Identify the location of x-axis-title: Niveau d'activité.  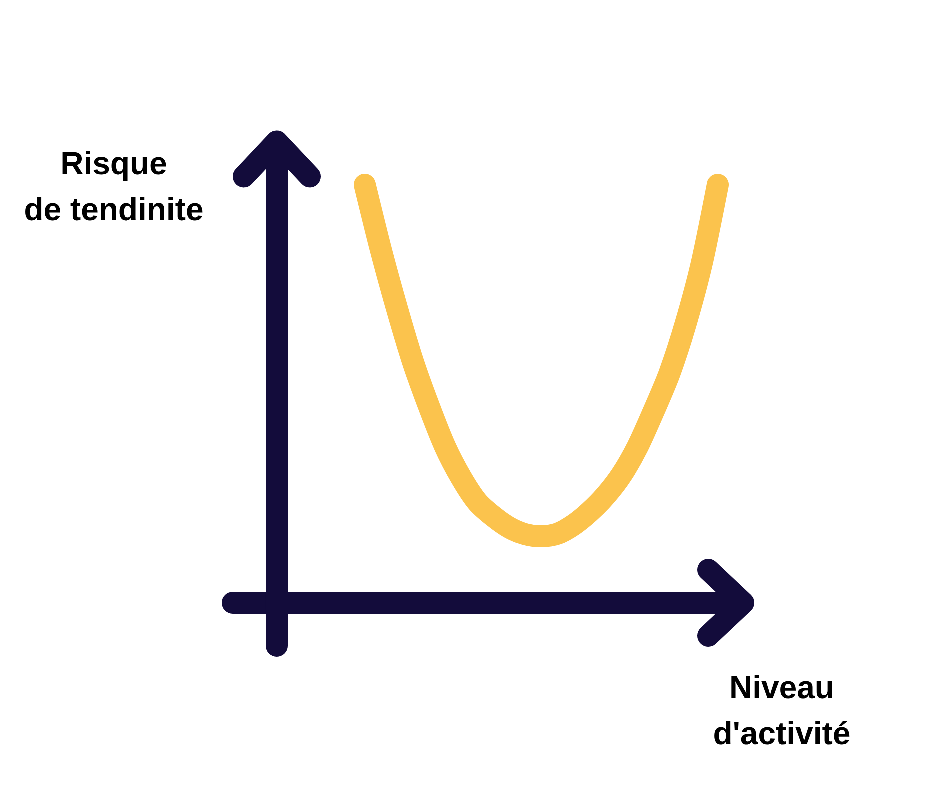
(782, 710).